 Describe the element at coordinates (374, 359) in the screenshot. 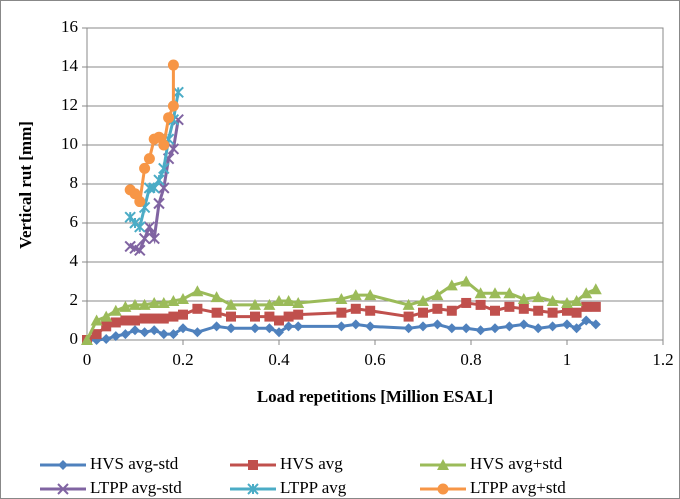

I see `x-tick-label: 0.6` at that location.